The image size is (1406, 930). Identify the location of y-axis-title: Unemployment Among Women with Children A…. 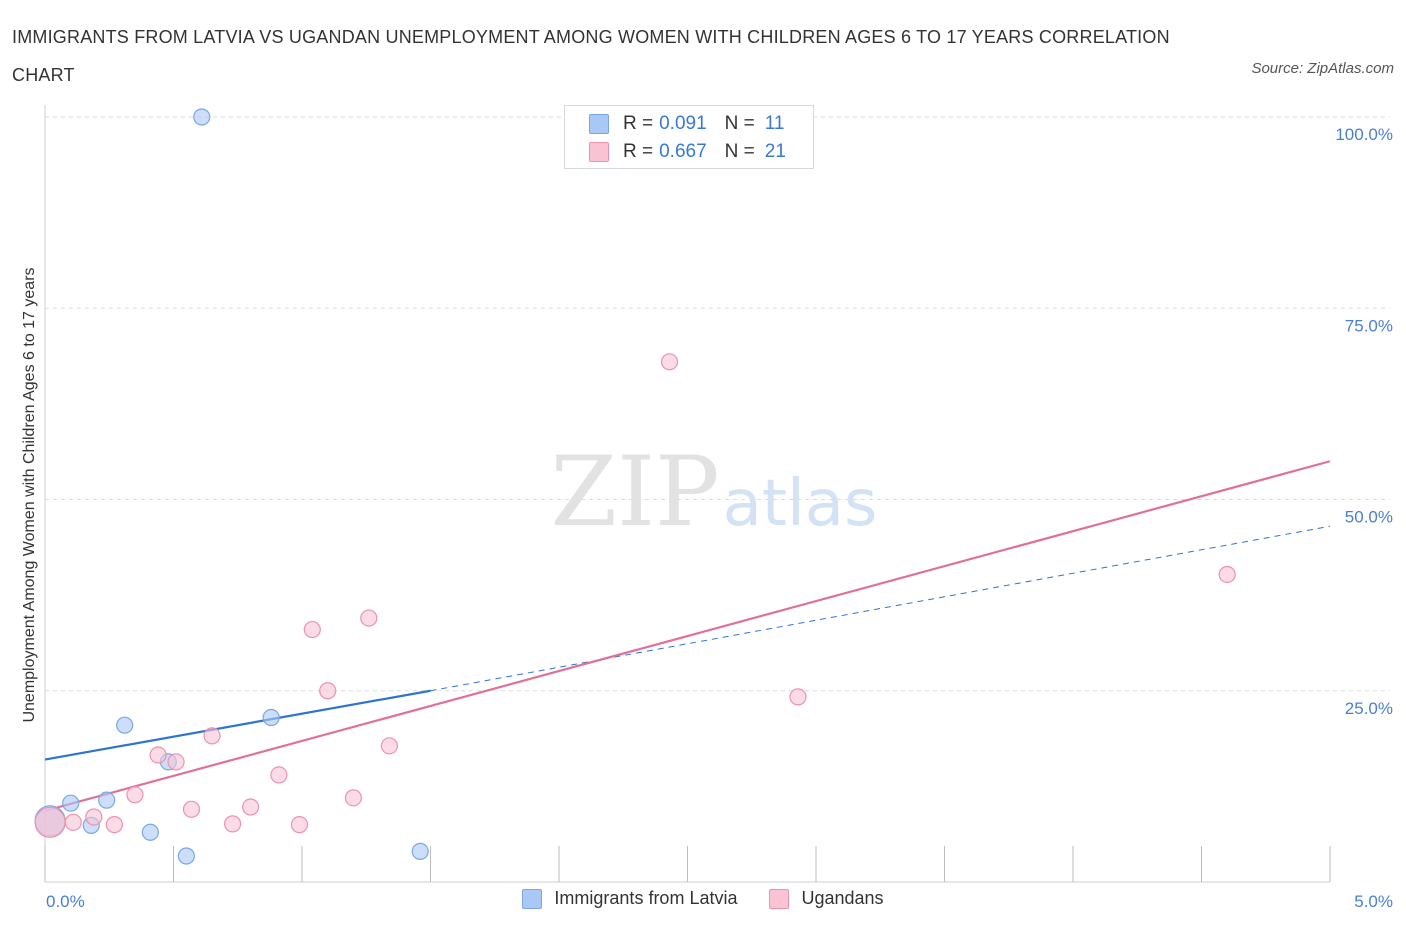
(29, 494).